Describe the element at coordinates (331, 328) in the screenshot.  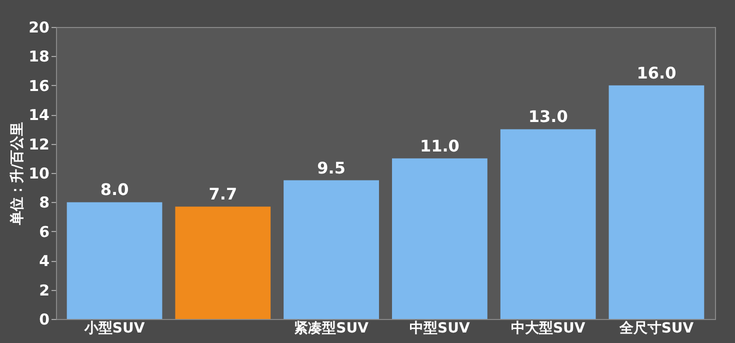
I see `x-tick-label: 紧凑型SUV` at that location.